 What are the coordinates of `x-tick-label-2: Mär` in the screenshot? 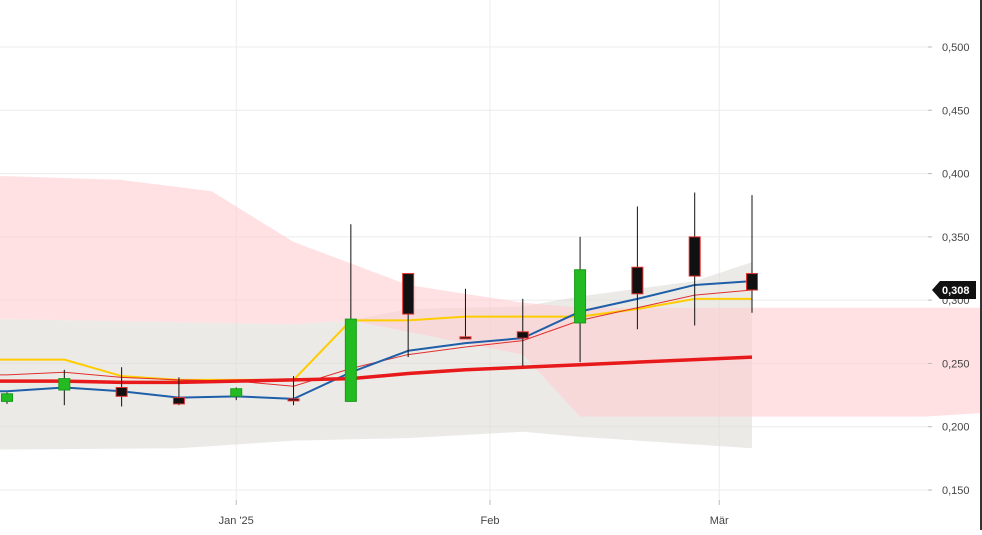 It's located at (719, 521).